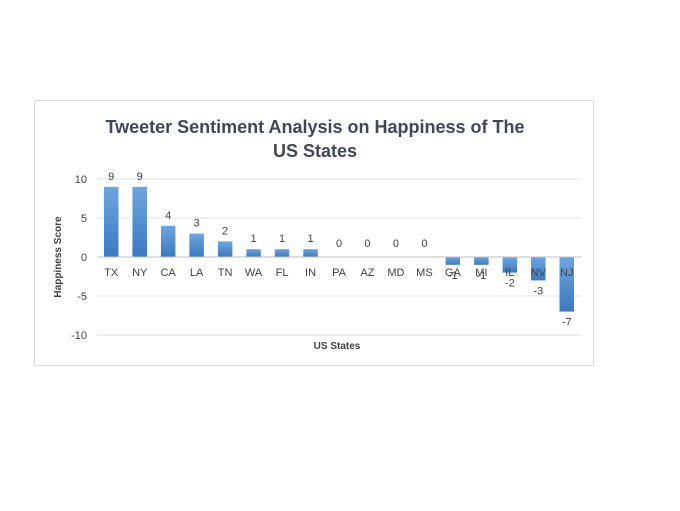  What do you see at coordinates (510, 284) in the screenshot?
I see `data-label-il: -2` at bounding box center [510, 284].